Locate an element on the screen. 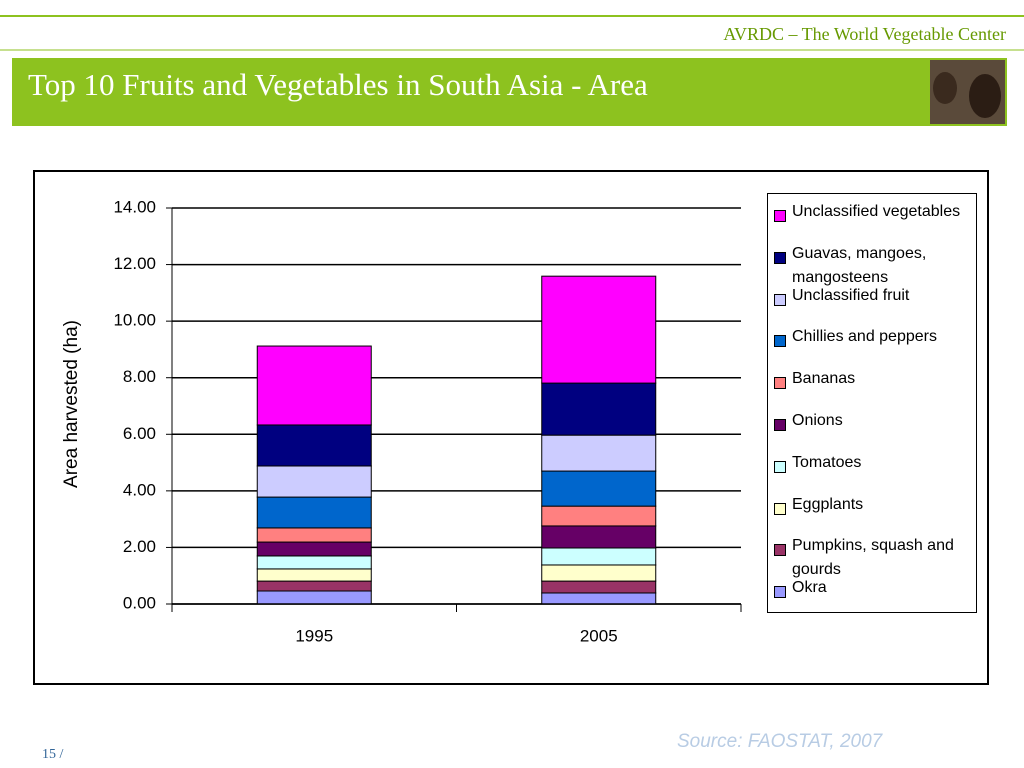 The height and width of the screenshot is (768, 1024). legend-label: Onions is located at coordinates (817, 420).